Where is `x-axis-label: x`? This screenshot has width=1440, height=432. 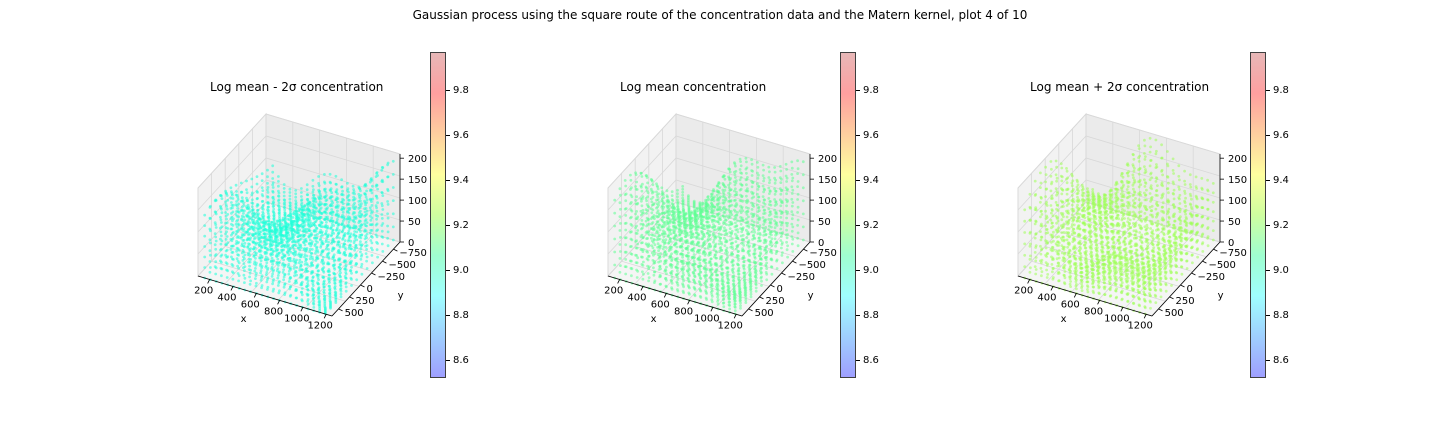 x-axis-label: x is located at coordinates (654, 319).